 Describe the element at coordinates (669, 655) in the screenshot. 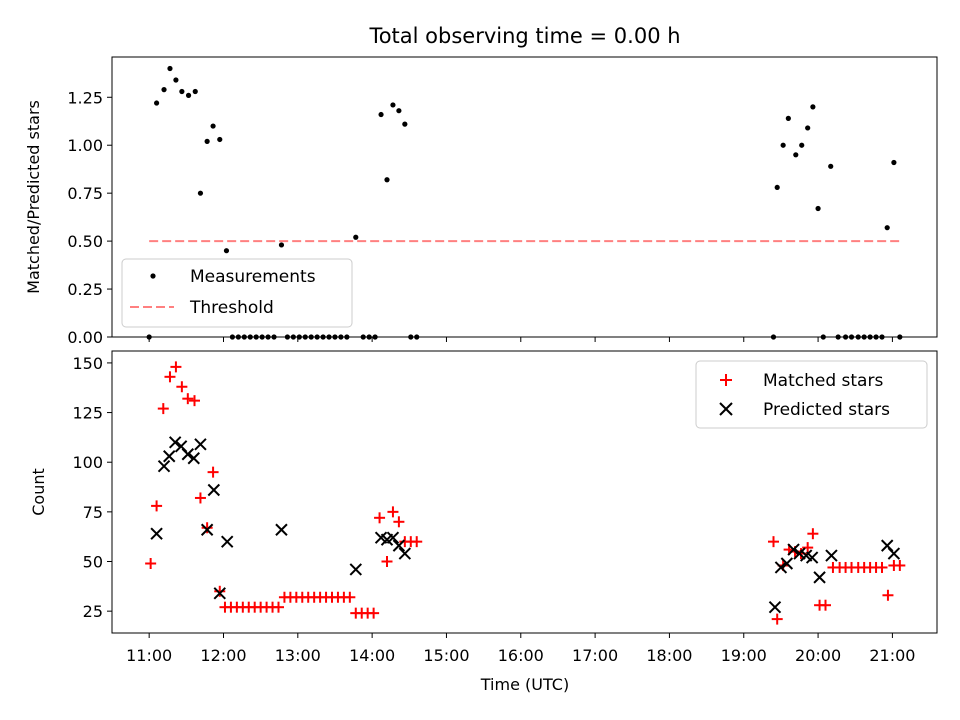

I see `x-tick-label: 18:00` at that location.